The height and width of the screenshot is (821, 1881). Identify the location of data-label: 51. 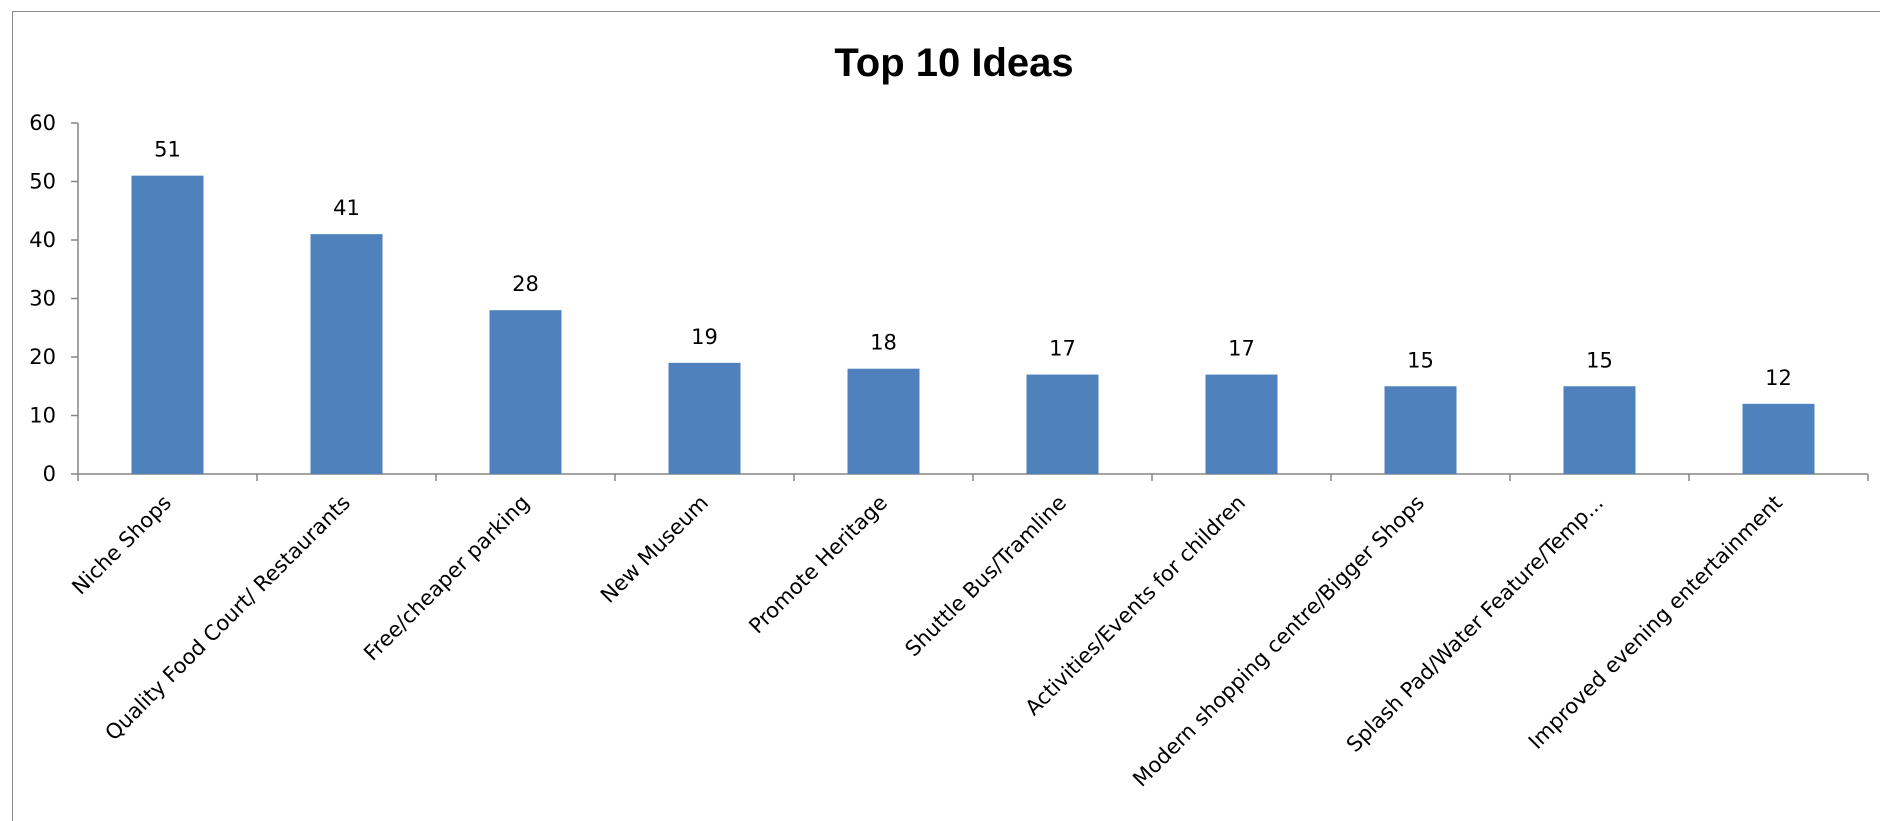
(167, 150).